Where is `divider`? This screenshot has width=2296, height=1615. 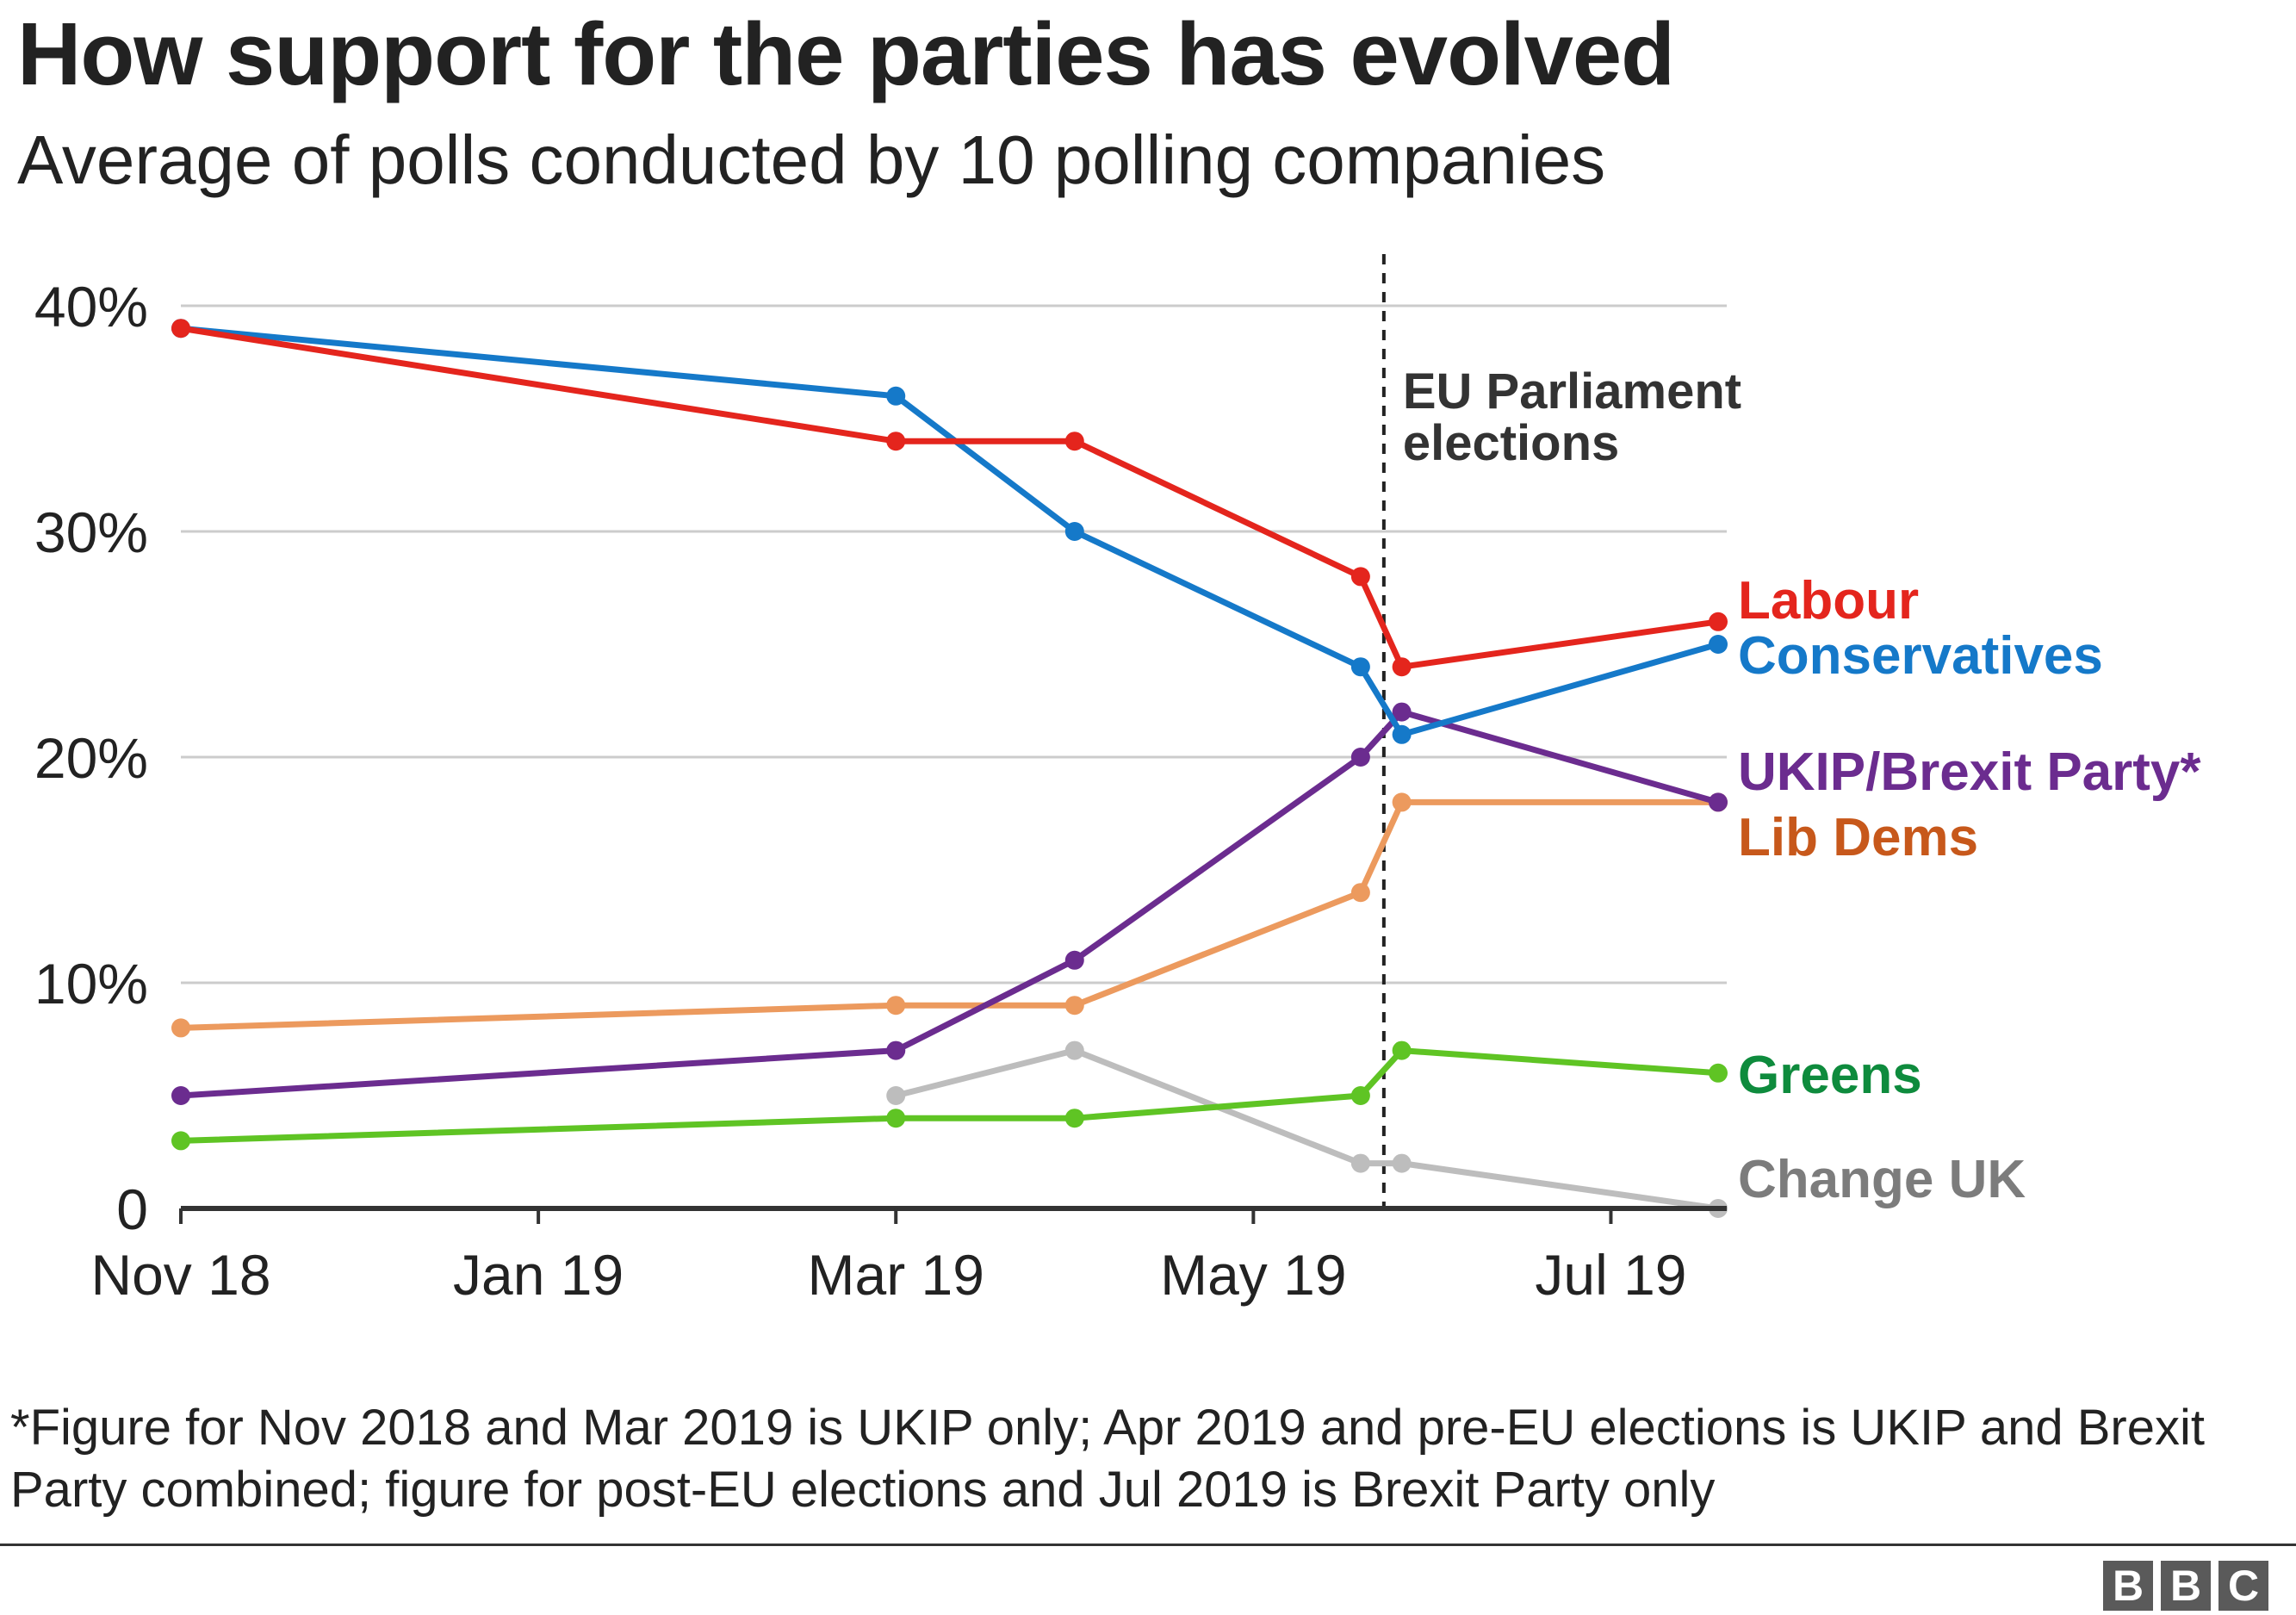 divider is located at coordinates (1148, 1545).